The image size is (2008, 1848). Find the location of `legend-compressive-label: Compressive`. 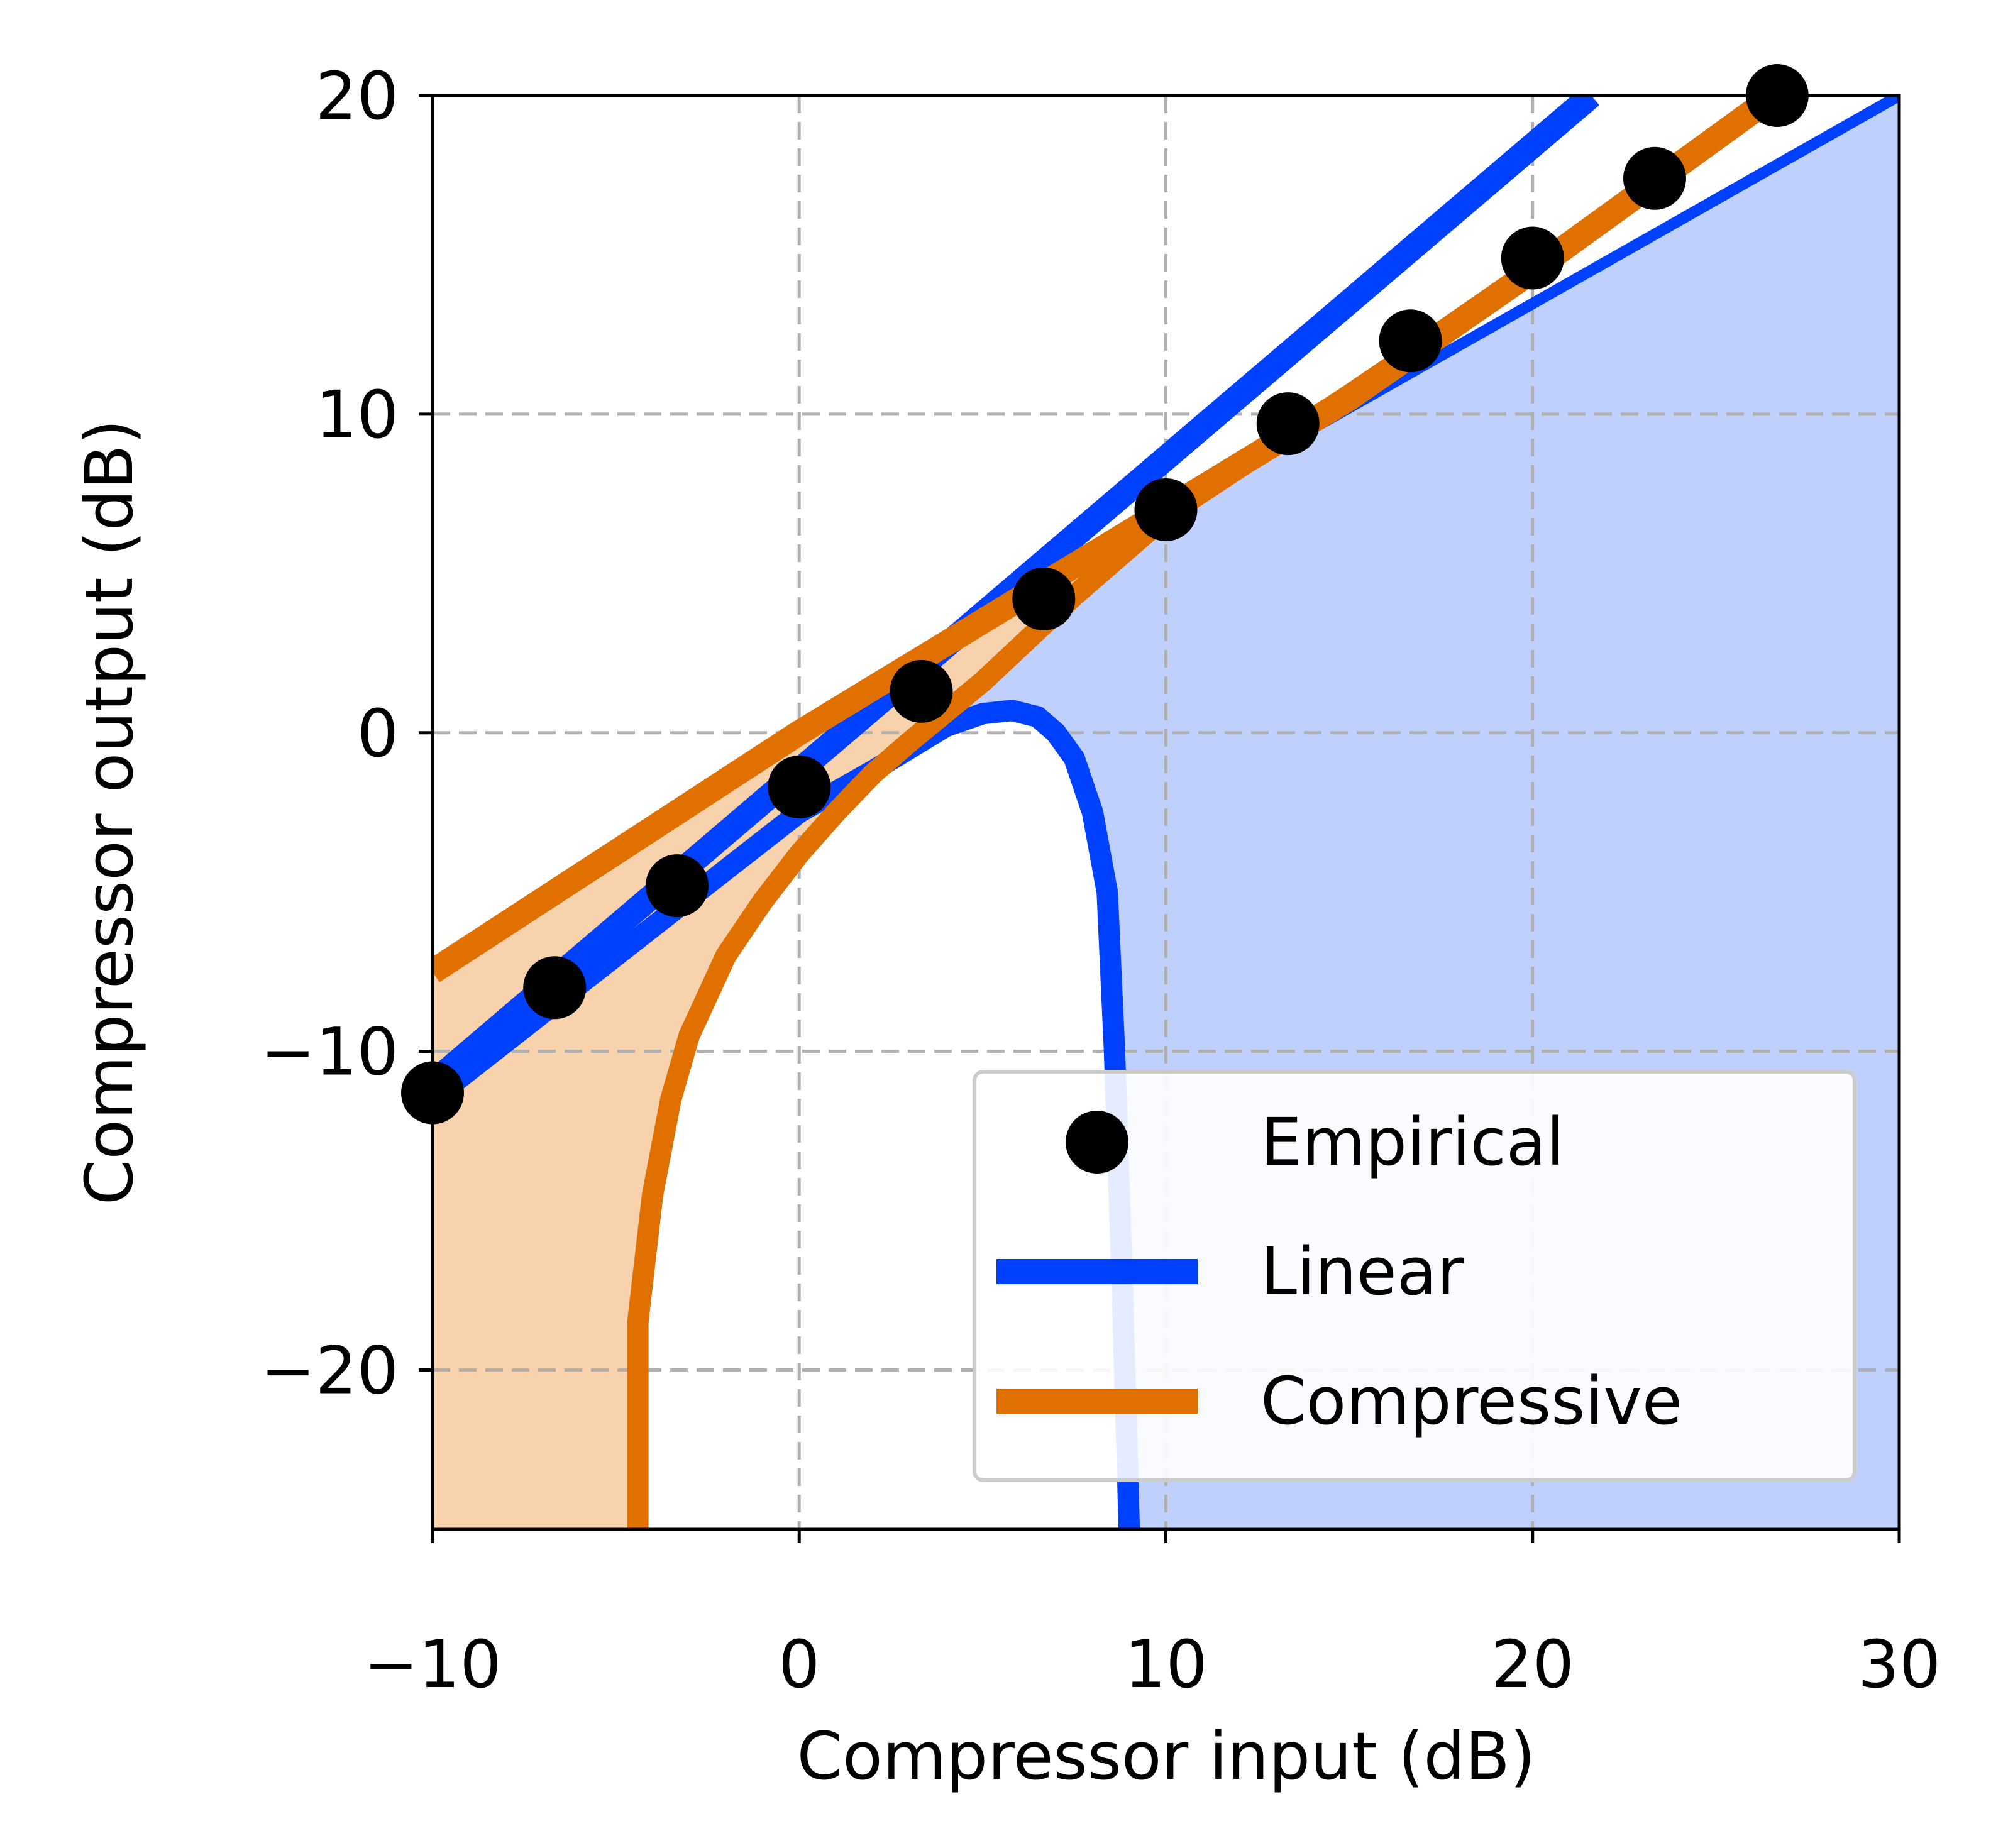

legend-compressive-label: Compressive is located at coordinates (1471, 1401).